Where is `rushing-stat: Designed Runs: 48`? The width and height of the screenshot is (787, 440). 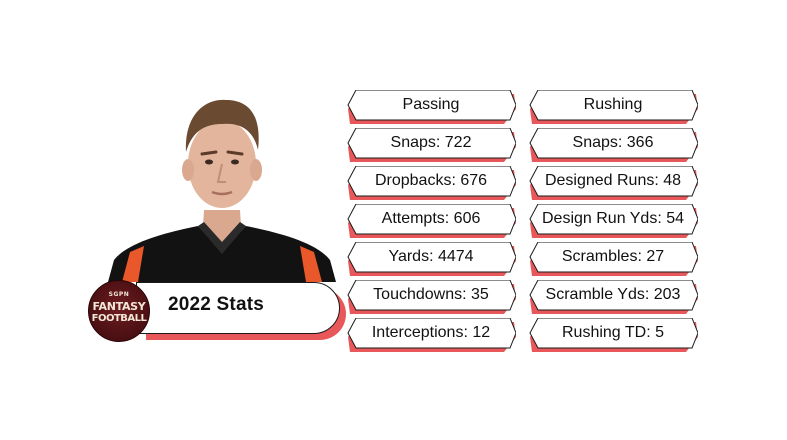 rushing-stat: Designed Runs: 48 is located at coordinates (613, 183).